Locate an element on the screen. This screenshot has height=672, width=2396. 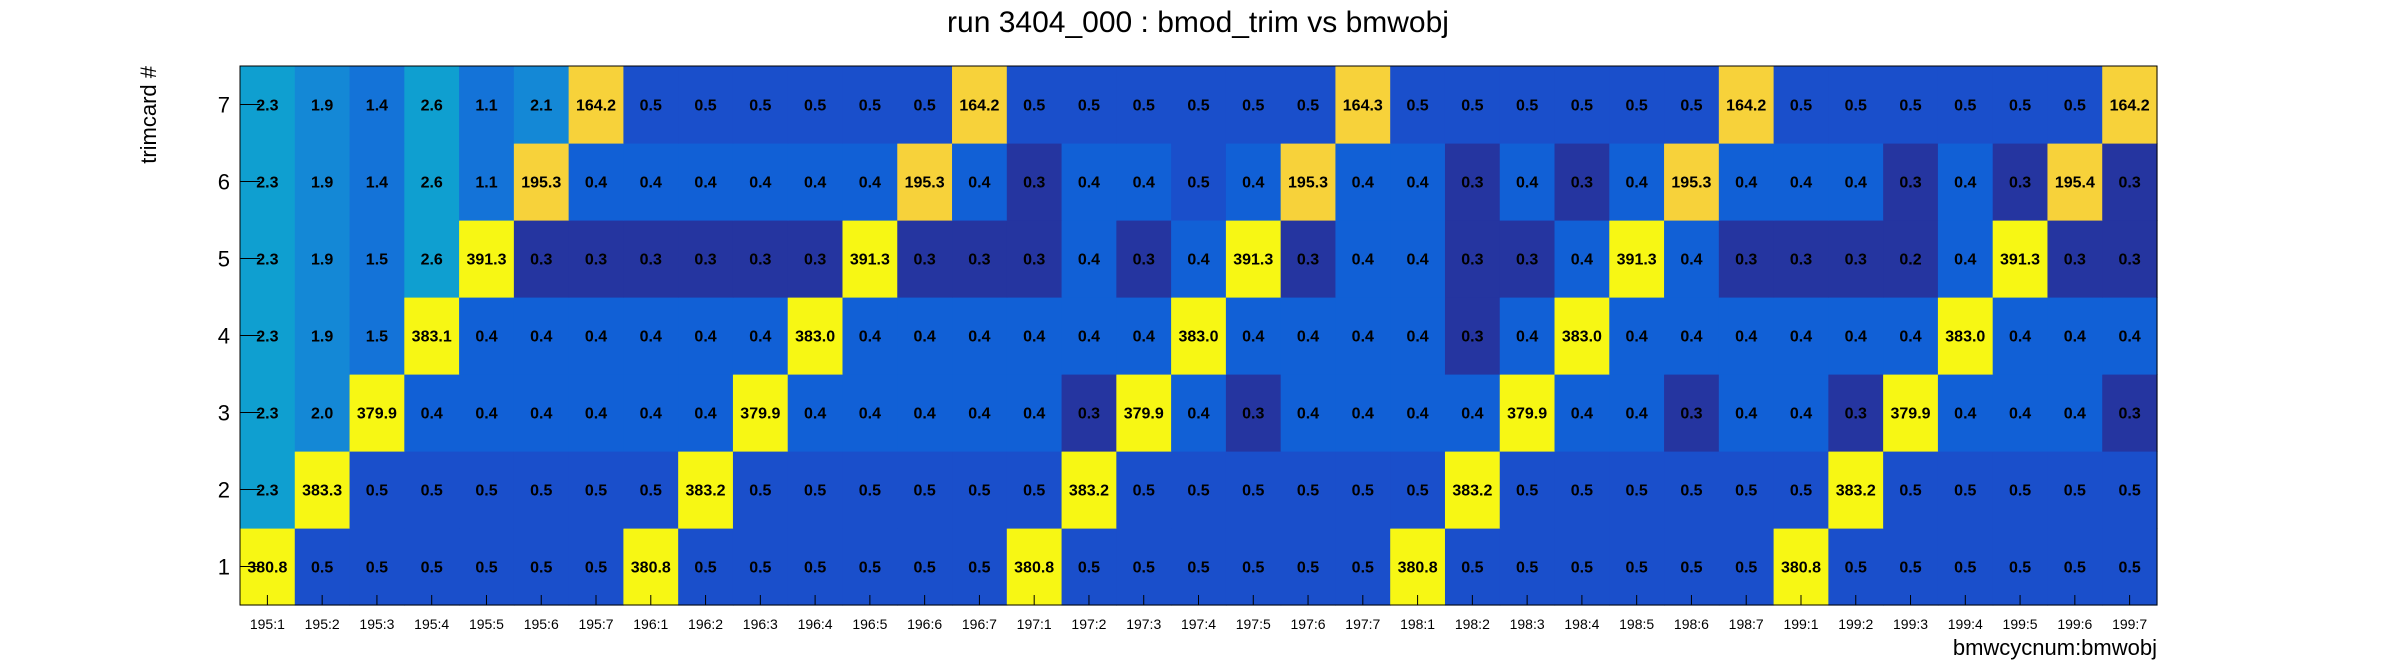
y-tick-label: 2 is located at coordinates (224, 490).